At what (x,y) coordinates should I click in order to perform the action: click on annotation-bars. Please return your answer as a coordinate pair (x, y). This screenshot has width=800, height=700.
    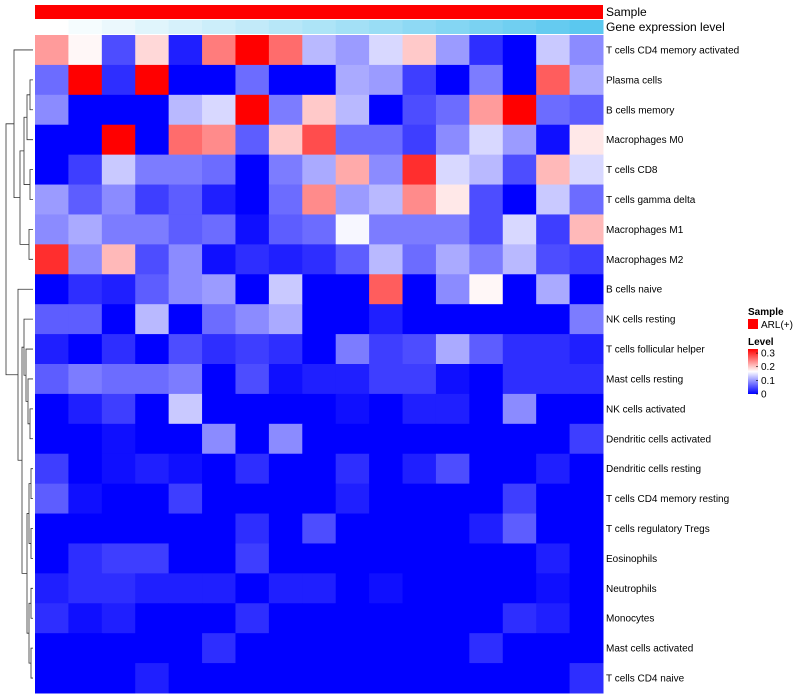
    Looking at the image, I should click on (319, 19).